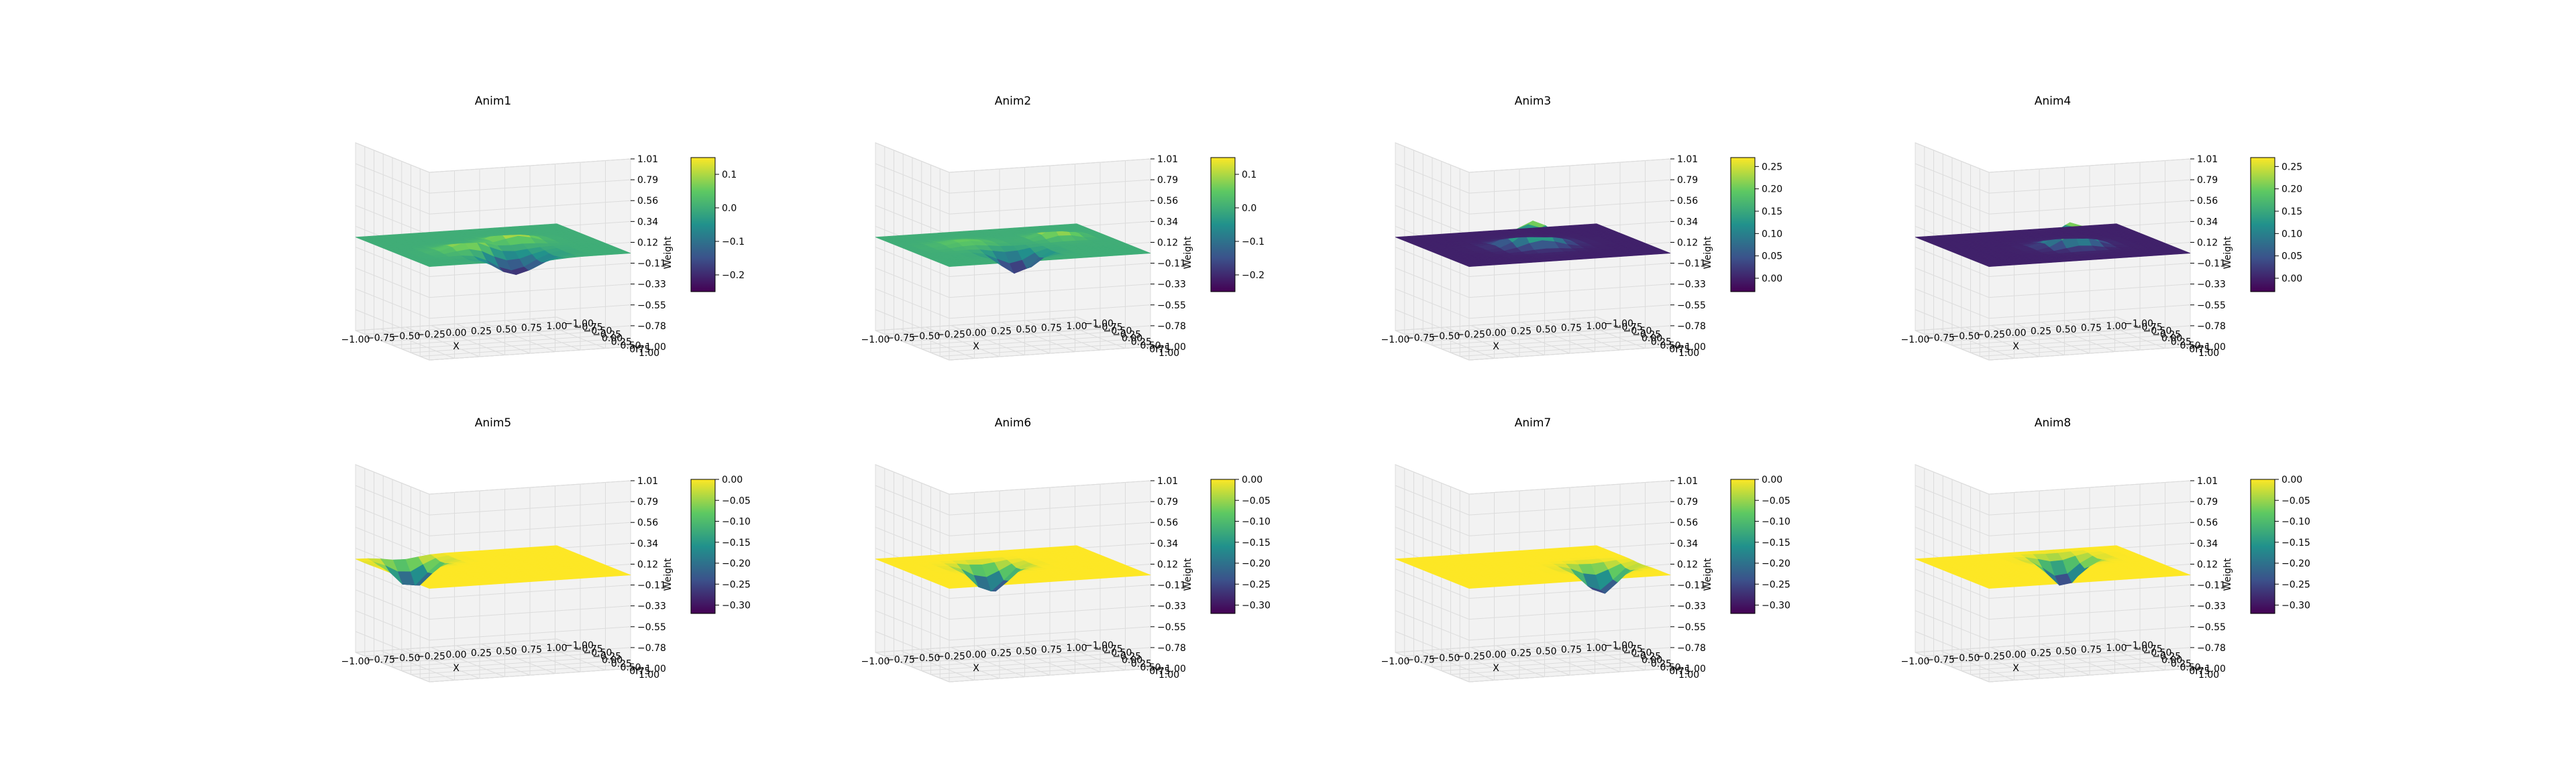 The image size is (2576, 767). What do you see at coordinates (380, 660) in the screenshot?
I see `x-tick-label: −0.75` at bounding box center [380, 660].